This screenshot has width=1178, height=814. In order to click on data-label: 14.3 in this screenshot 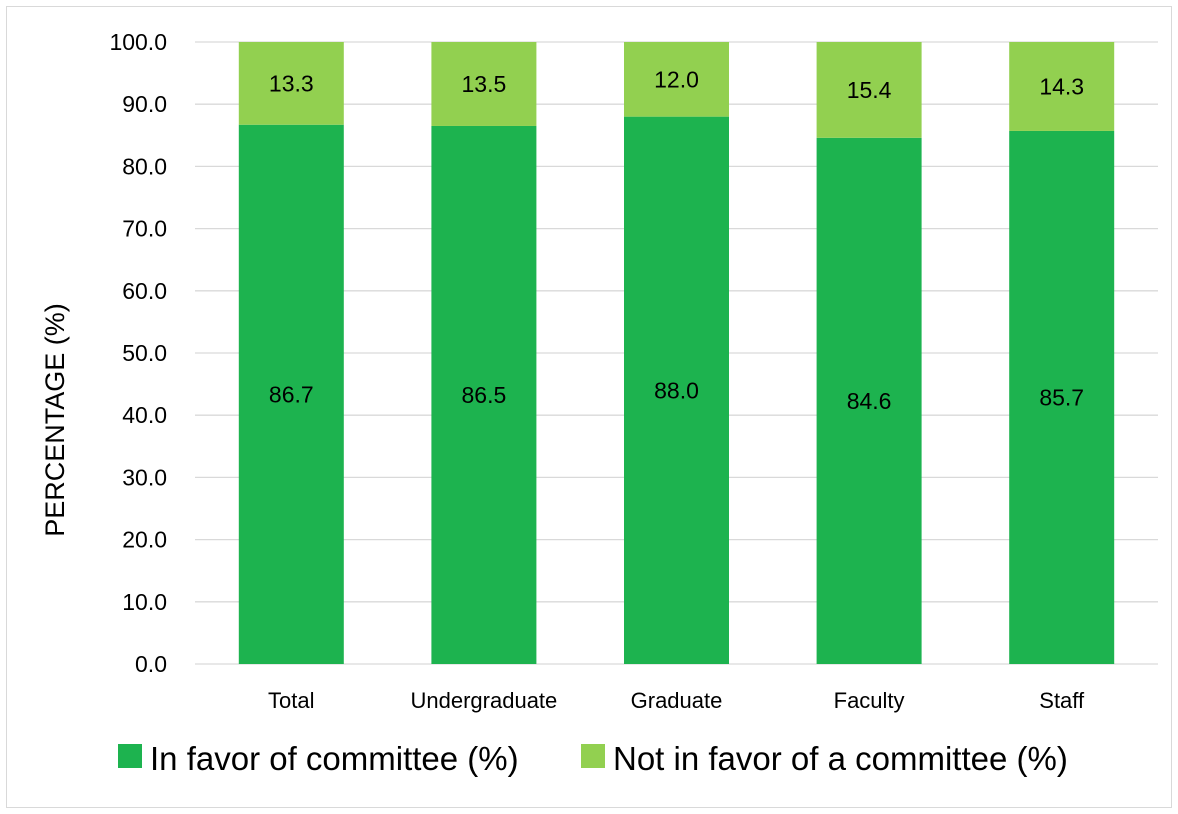, I will do `click(1061, 86)`.